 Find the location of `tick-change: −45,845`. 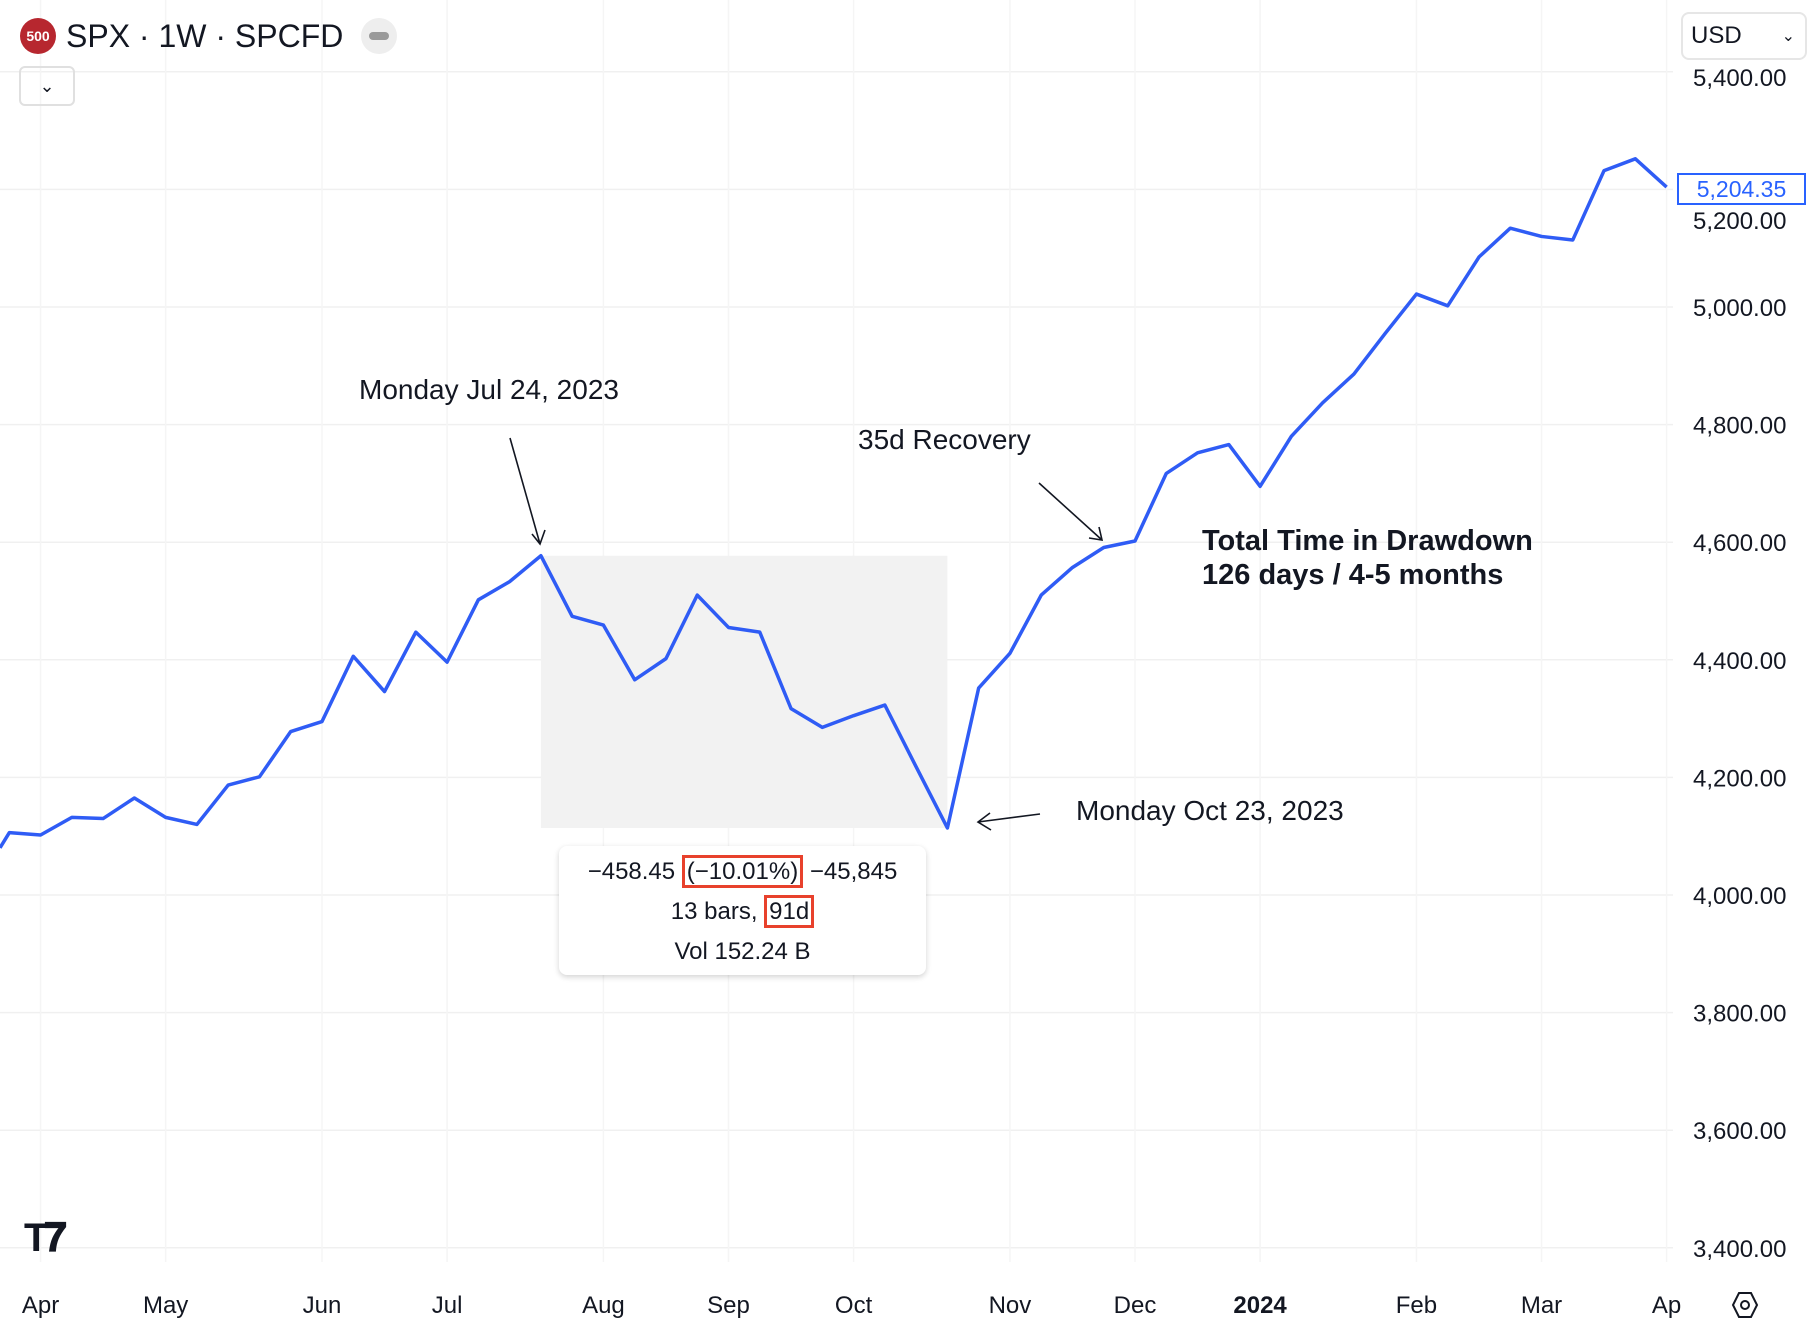

tick-change: −45,845 is located at coordinates (853, 871).